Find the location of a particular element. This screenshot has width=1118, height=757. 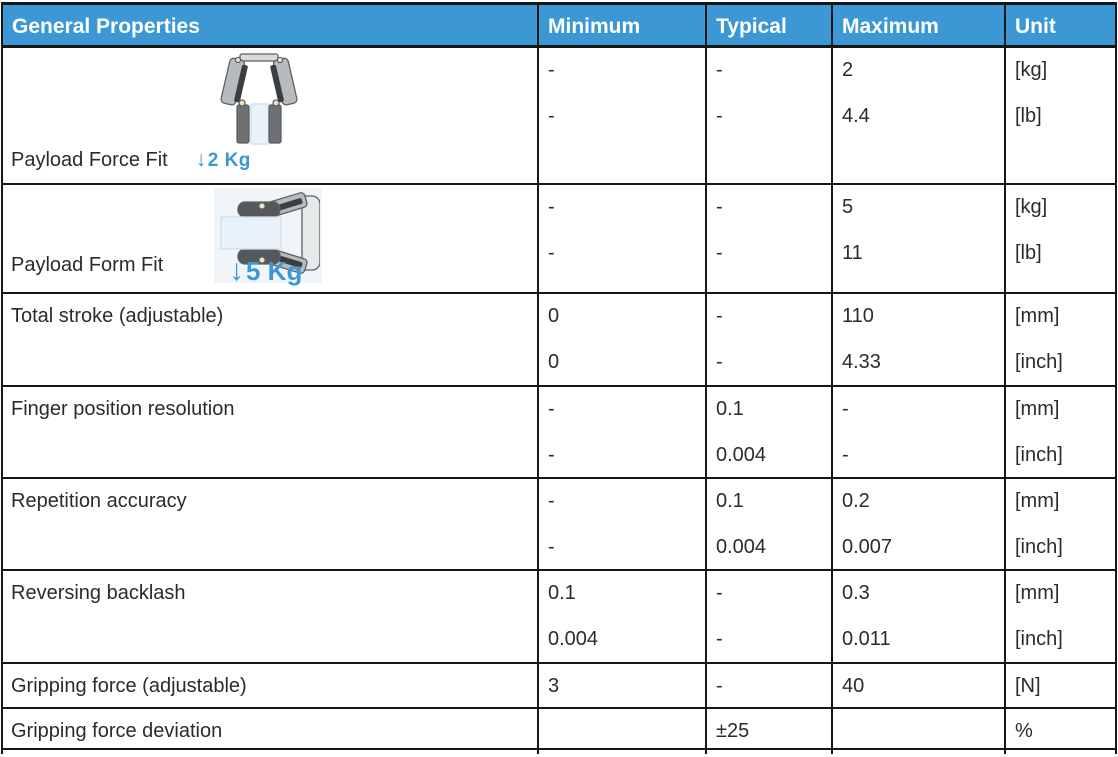

cell-property: Reversing backlash is located at coordinates (270, 616).